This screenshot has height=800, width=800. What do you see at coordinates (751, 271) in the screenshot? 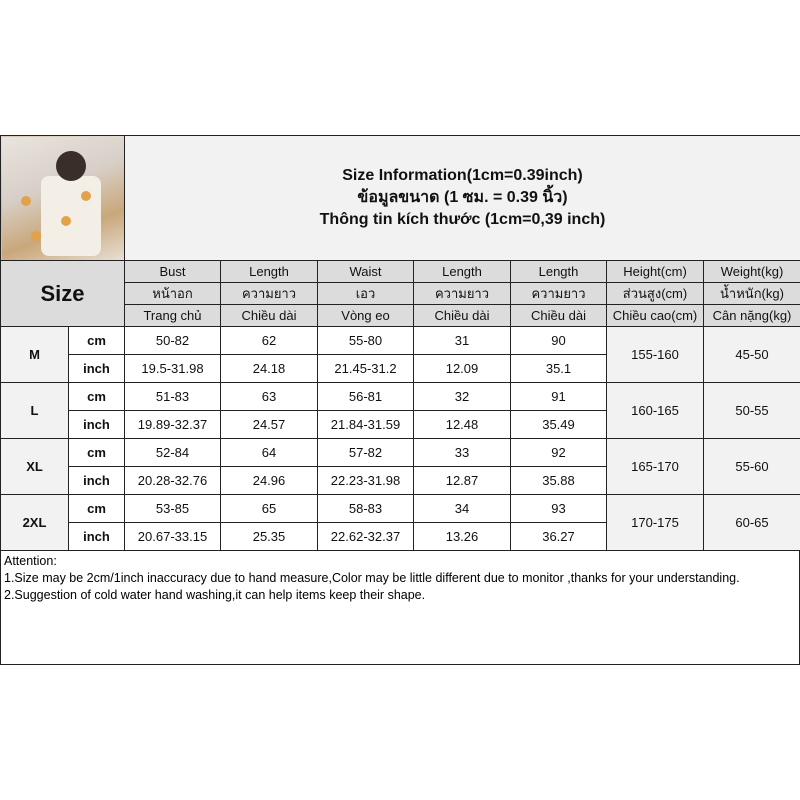
I see `column-header-en: Weight(kg)` at bounding box center [751, 271].